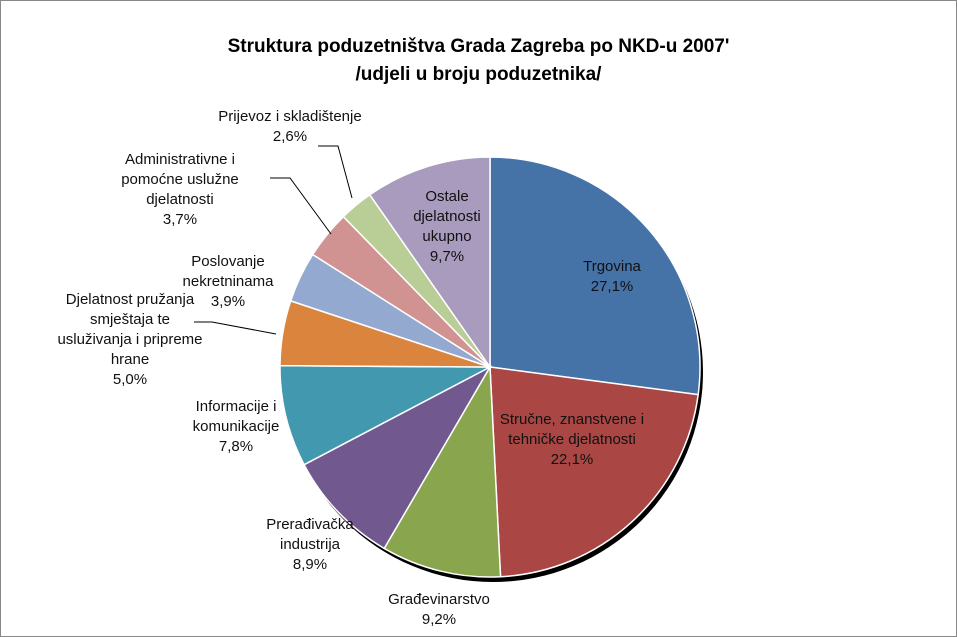 This screenshot has width=957, height=637. Describe the element at coordinates (273, 240) in the screenshot. I see `leader-lines` at that location.